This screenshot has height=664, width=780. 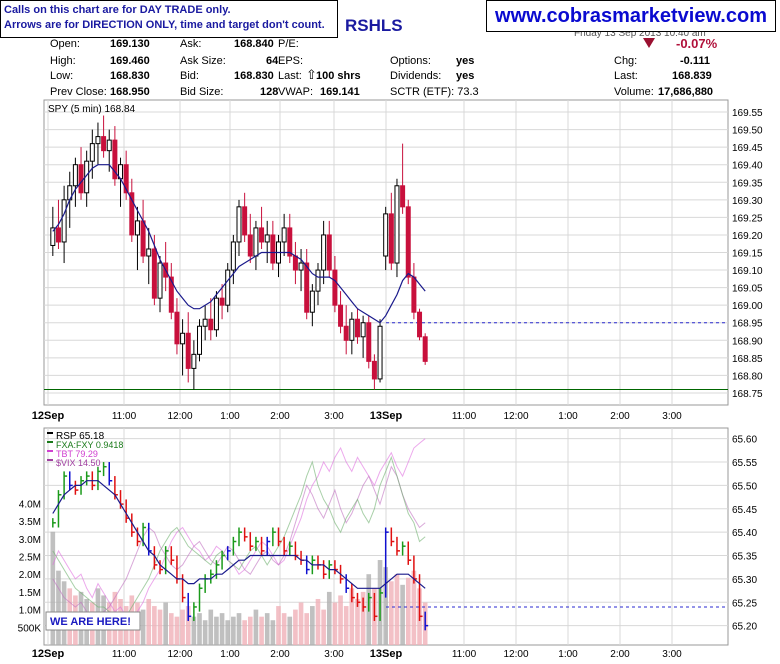 What do you see at coordinates (744, 486) in the screenshot?
I see `rsp-ytick-label: 65.50` at bounding box center [744, 486].